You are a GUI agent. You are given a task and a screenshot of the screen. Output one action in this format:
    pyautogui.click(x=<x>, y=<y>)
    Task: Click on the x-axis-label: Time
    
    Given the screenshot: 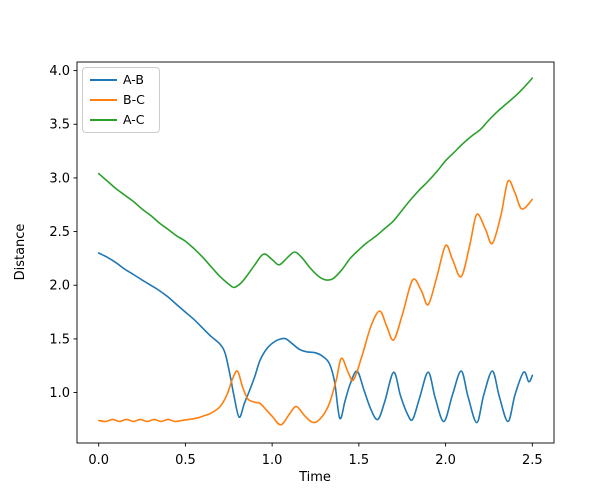 What is the action you would take?
    pyautogui.click(x=314, y=477)
    